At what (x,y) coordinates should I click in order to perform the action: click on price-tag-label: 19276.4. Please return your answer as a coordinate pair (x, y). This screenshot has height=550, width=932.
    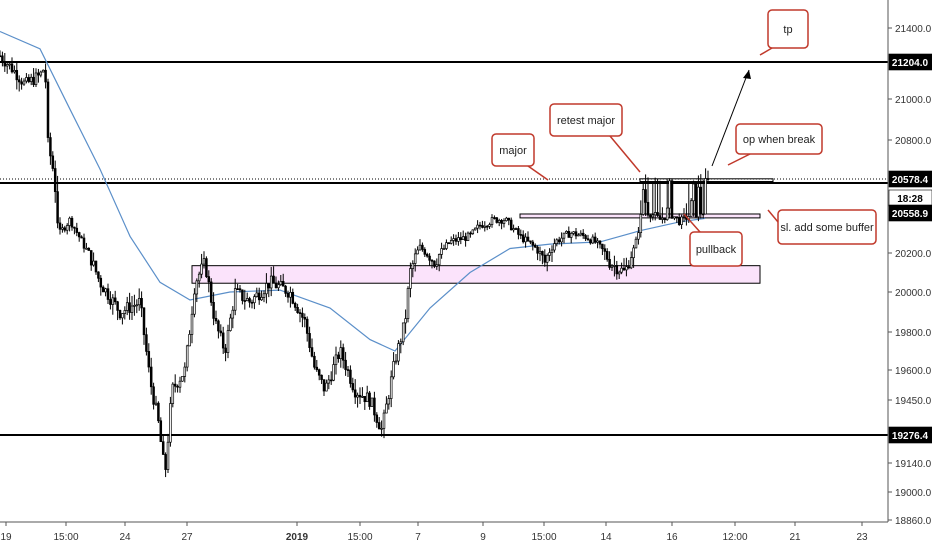
    Looking at the image, I should click on (910, 436).